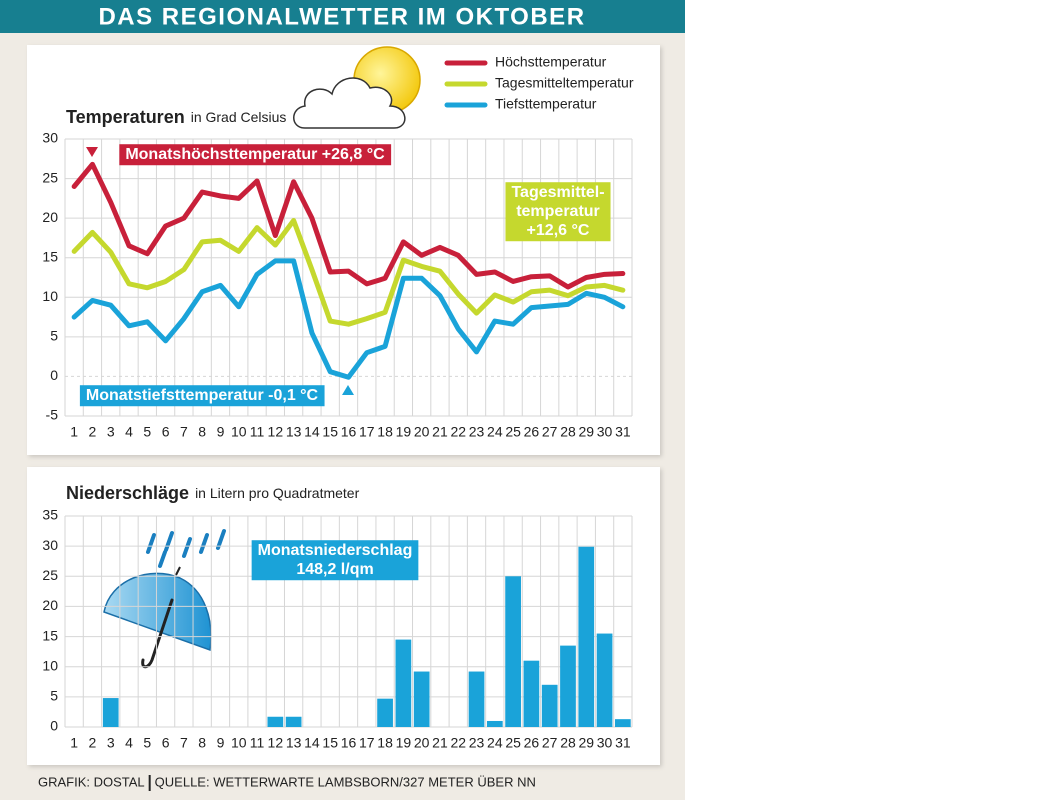 This screenshot has width=1052, height=800. I want to click on annotation-text: +12,6 °C, so click(558, 230).